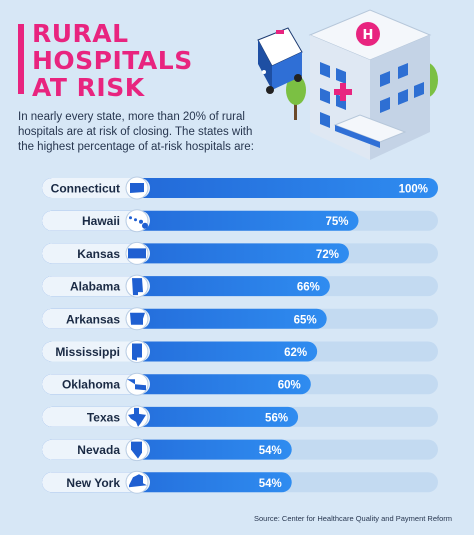  I want to click on state-label: Alabama, so click(95, 287).